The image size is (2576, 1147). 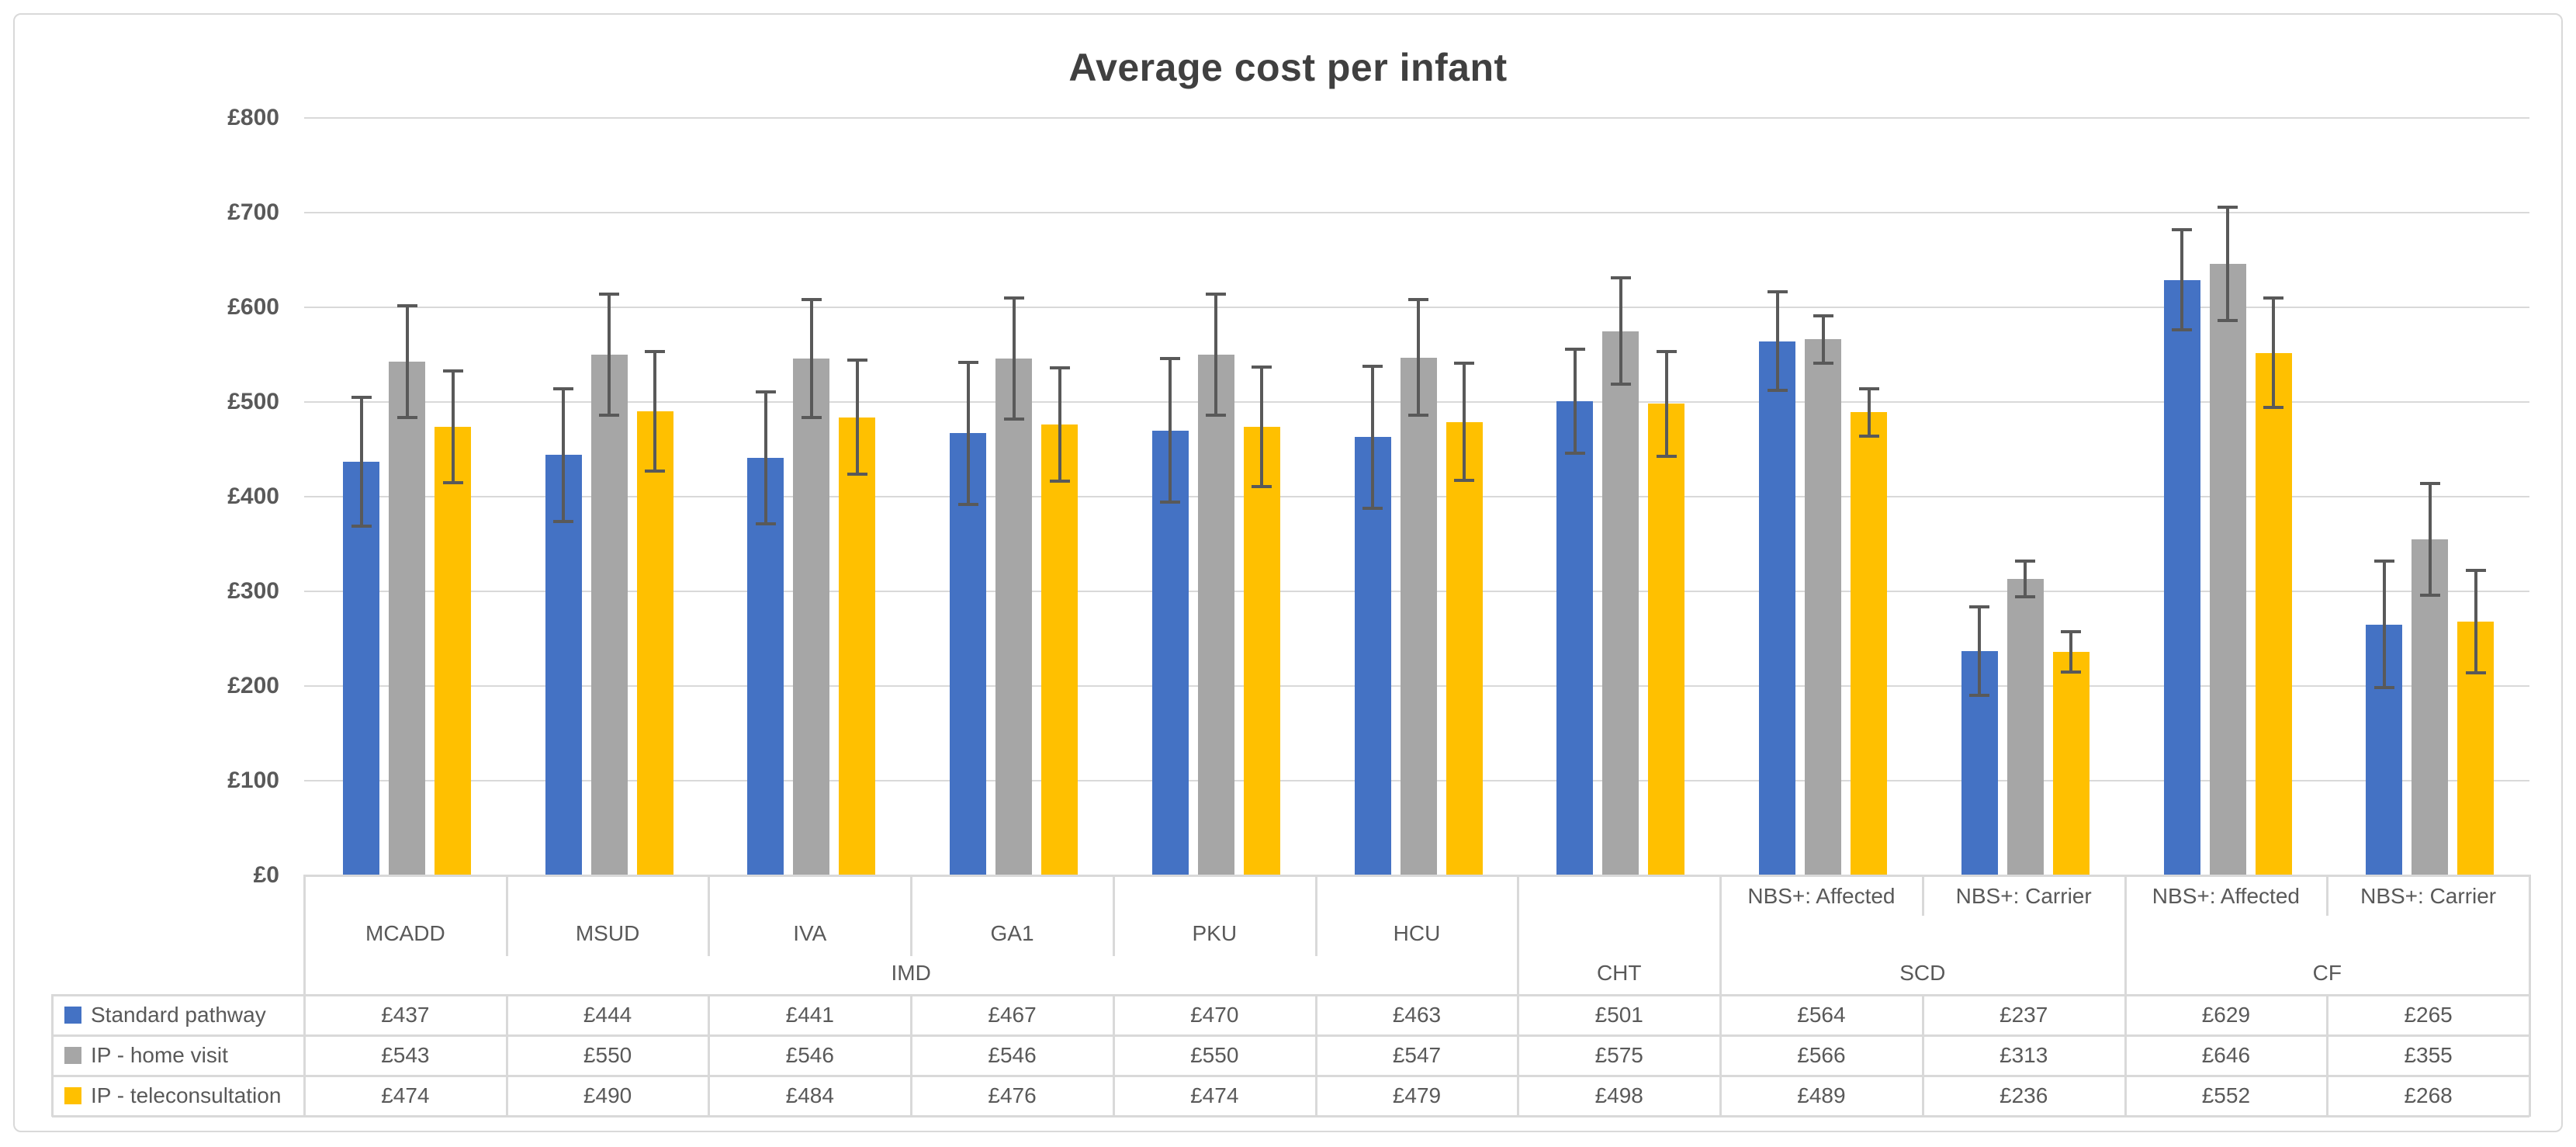 What do you see at coordinates (2428, 1055) in the screenshot?
I see `table-cell: £355` at bounding box center [2428, 1055].